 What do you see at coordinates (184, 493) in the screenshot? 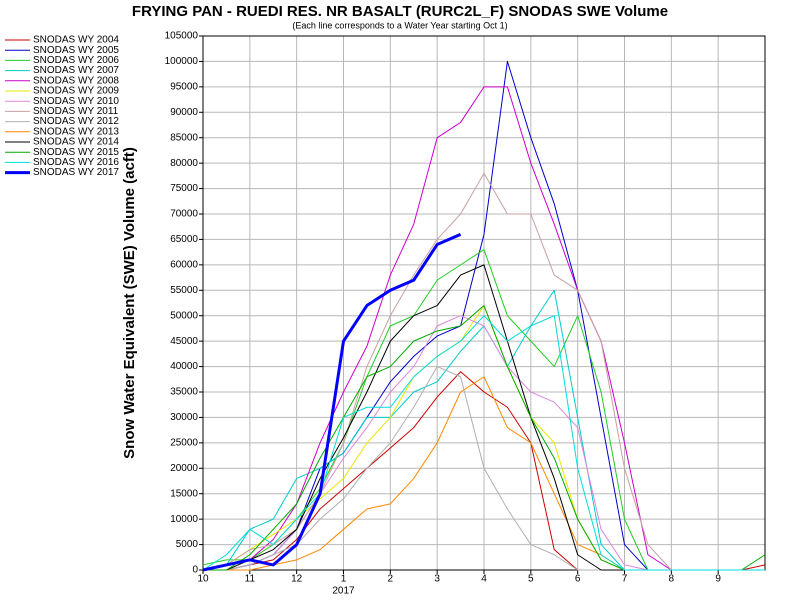
I see `y-tick-label: 15000` at bounding box center [184, 493].